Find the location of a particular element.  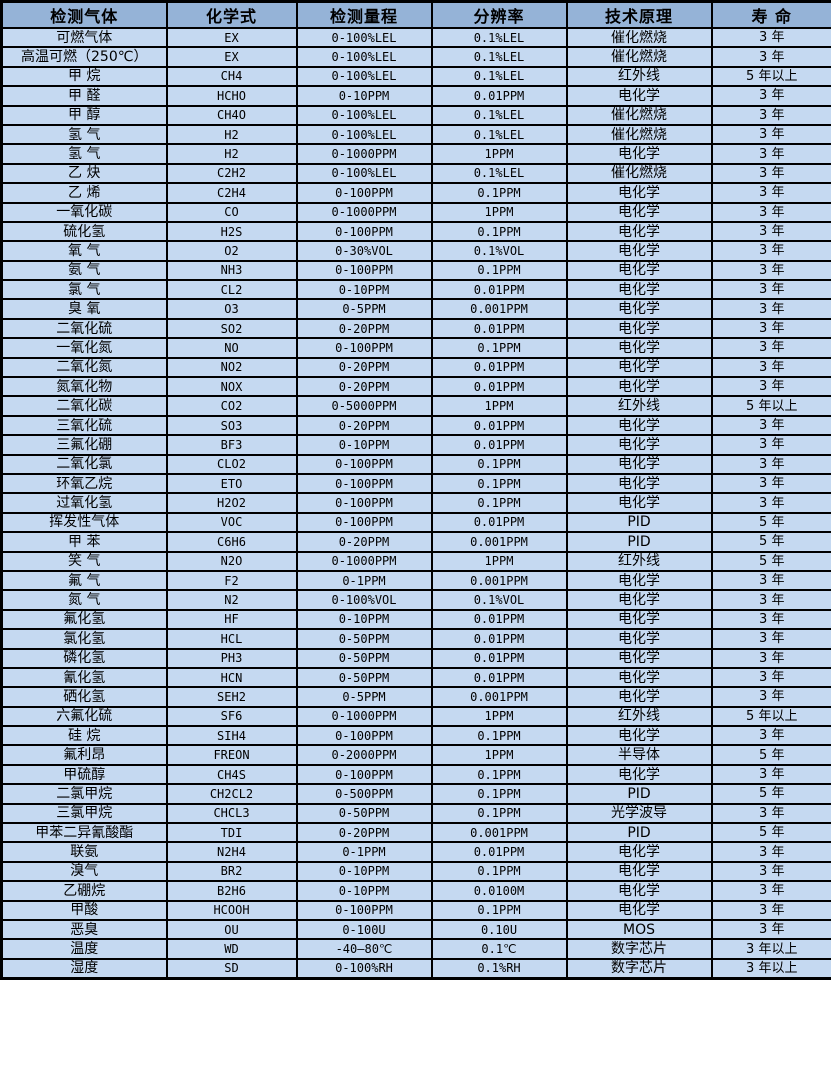

gas-cell: 氮氧化物 is located at coordinates (84, 387).